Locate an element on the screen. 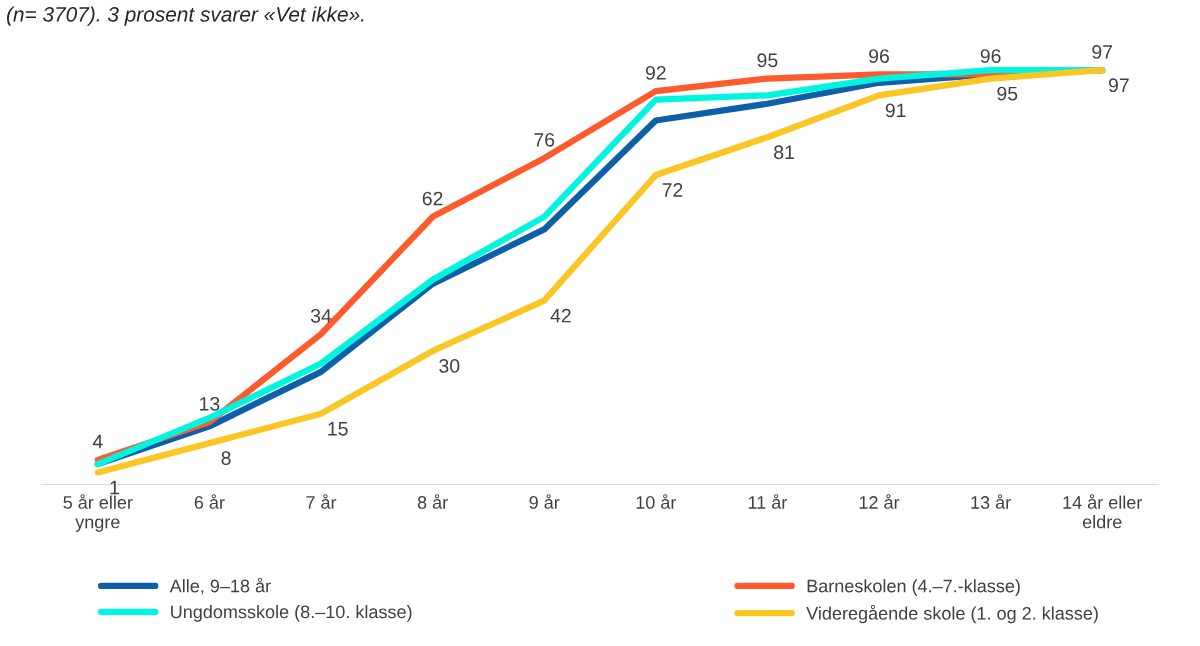 This screenshot has width=1200, height=646. data-label: 81 is located at coordinates (784, 152).